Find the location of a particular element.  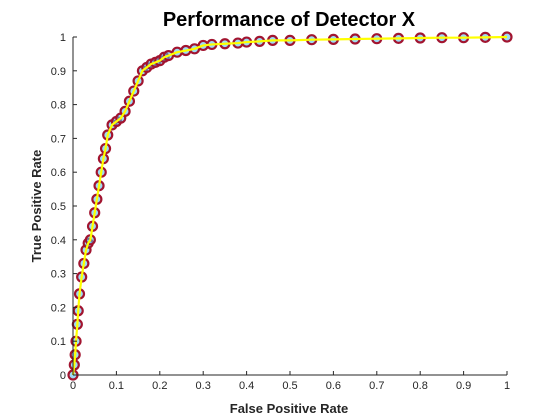

x-tick-label: 0.2 is located at coordinates (159, 386).